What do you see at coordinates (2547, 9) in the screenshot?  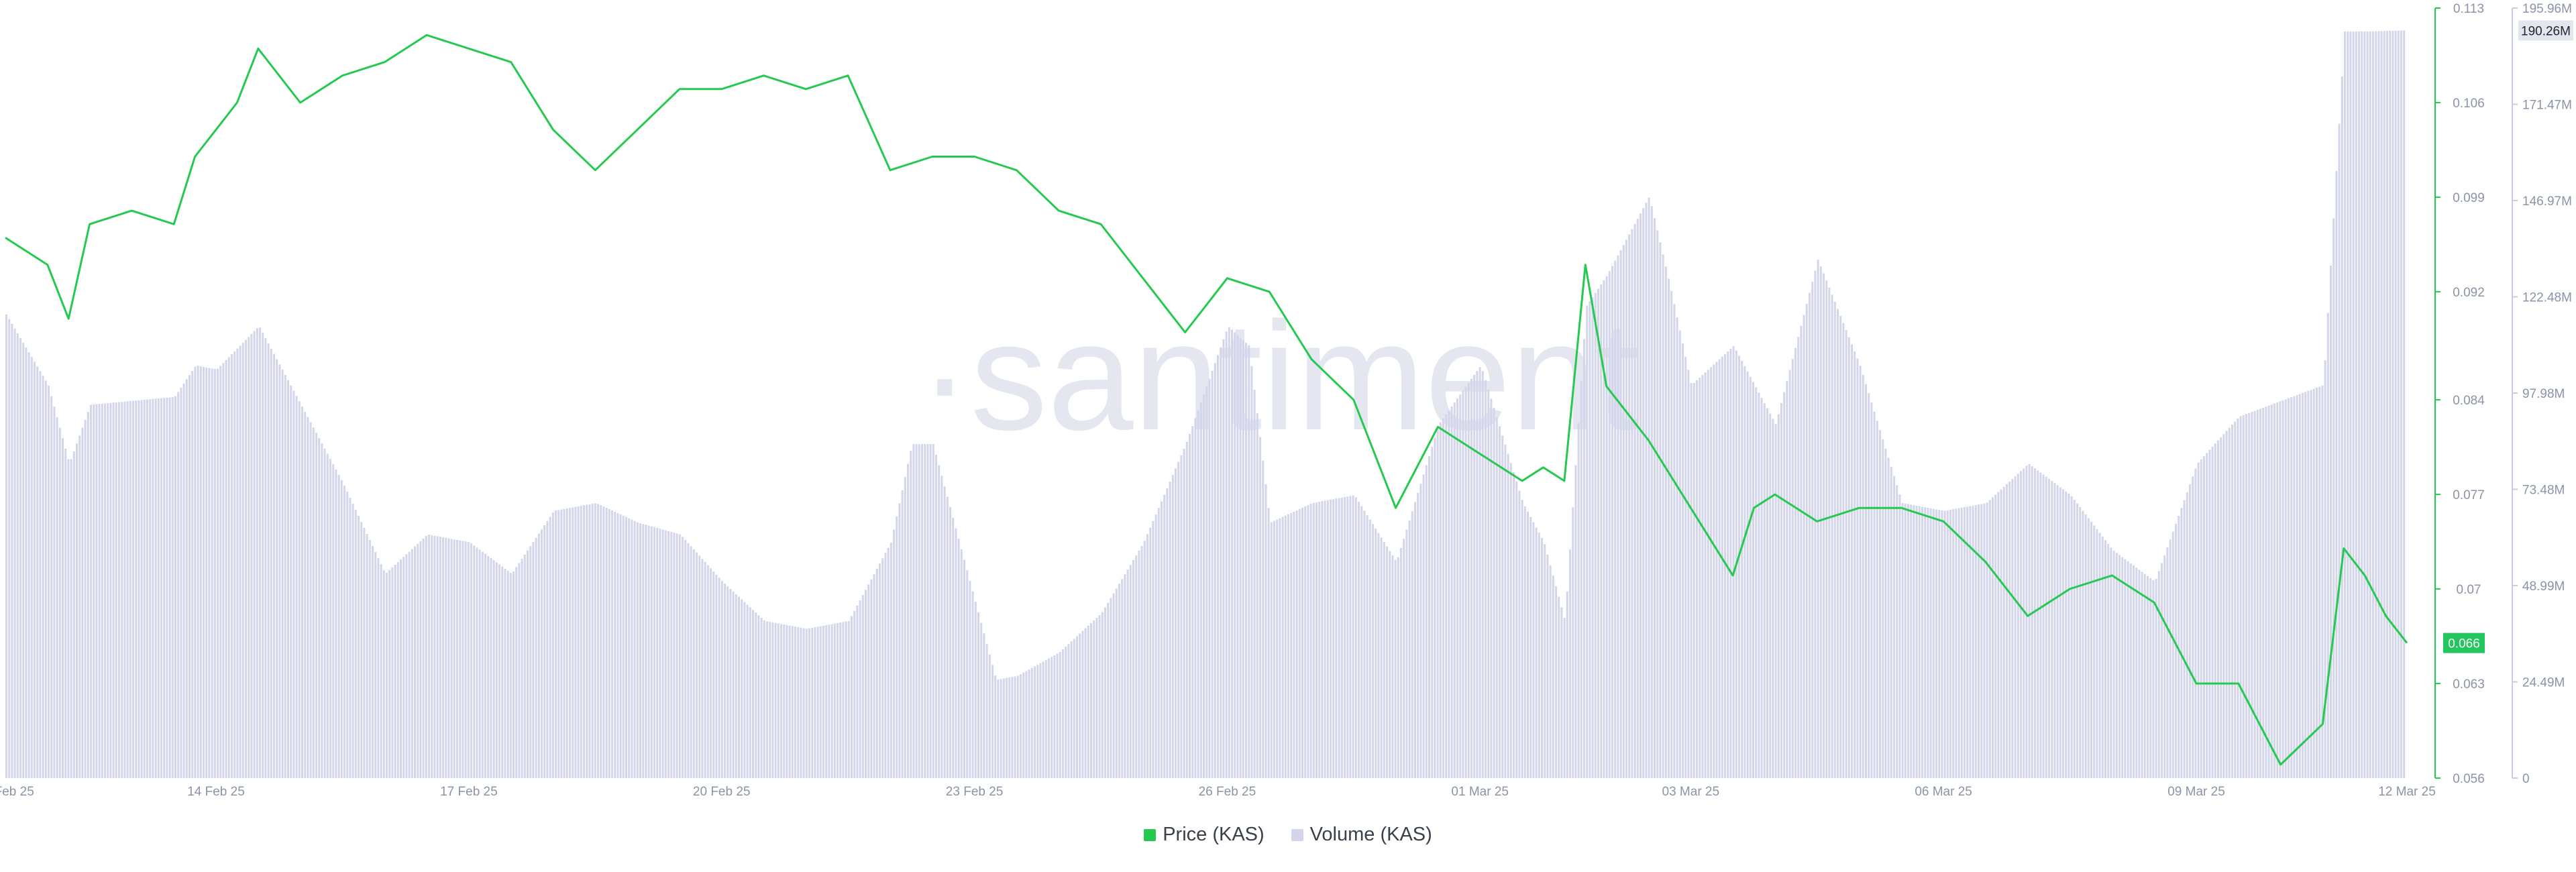 I see `volume-tick-label: 195.96M` at bounding box center [2547, 9].